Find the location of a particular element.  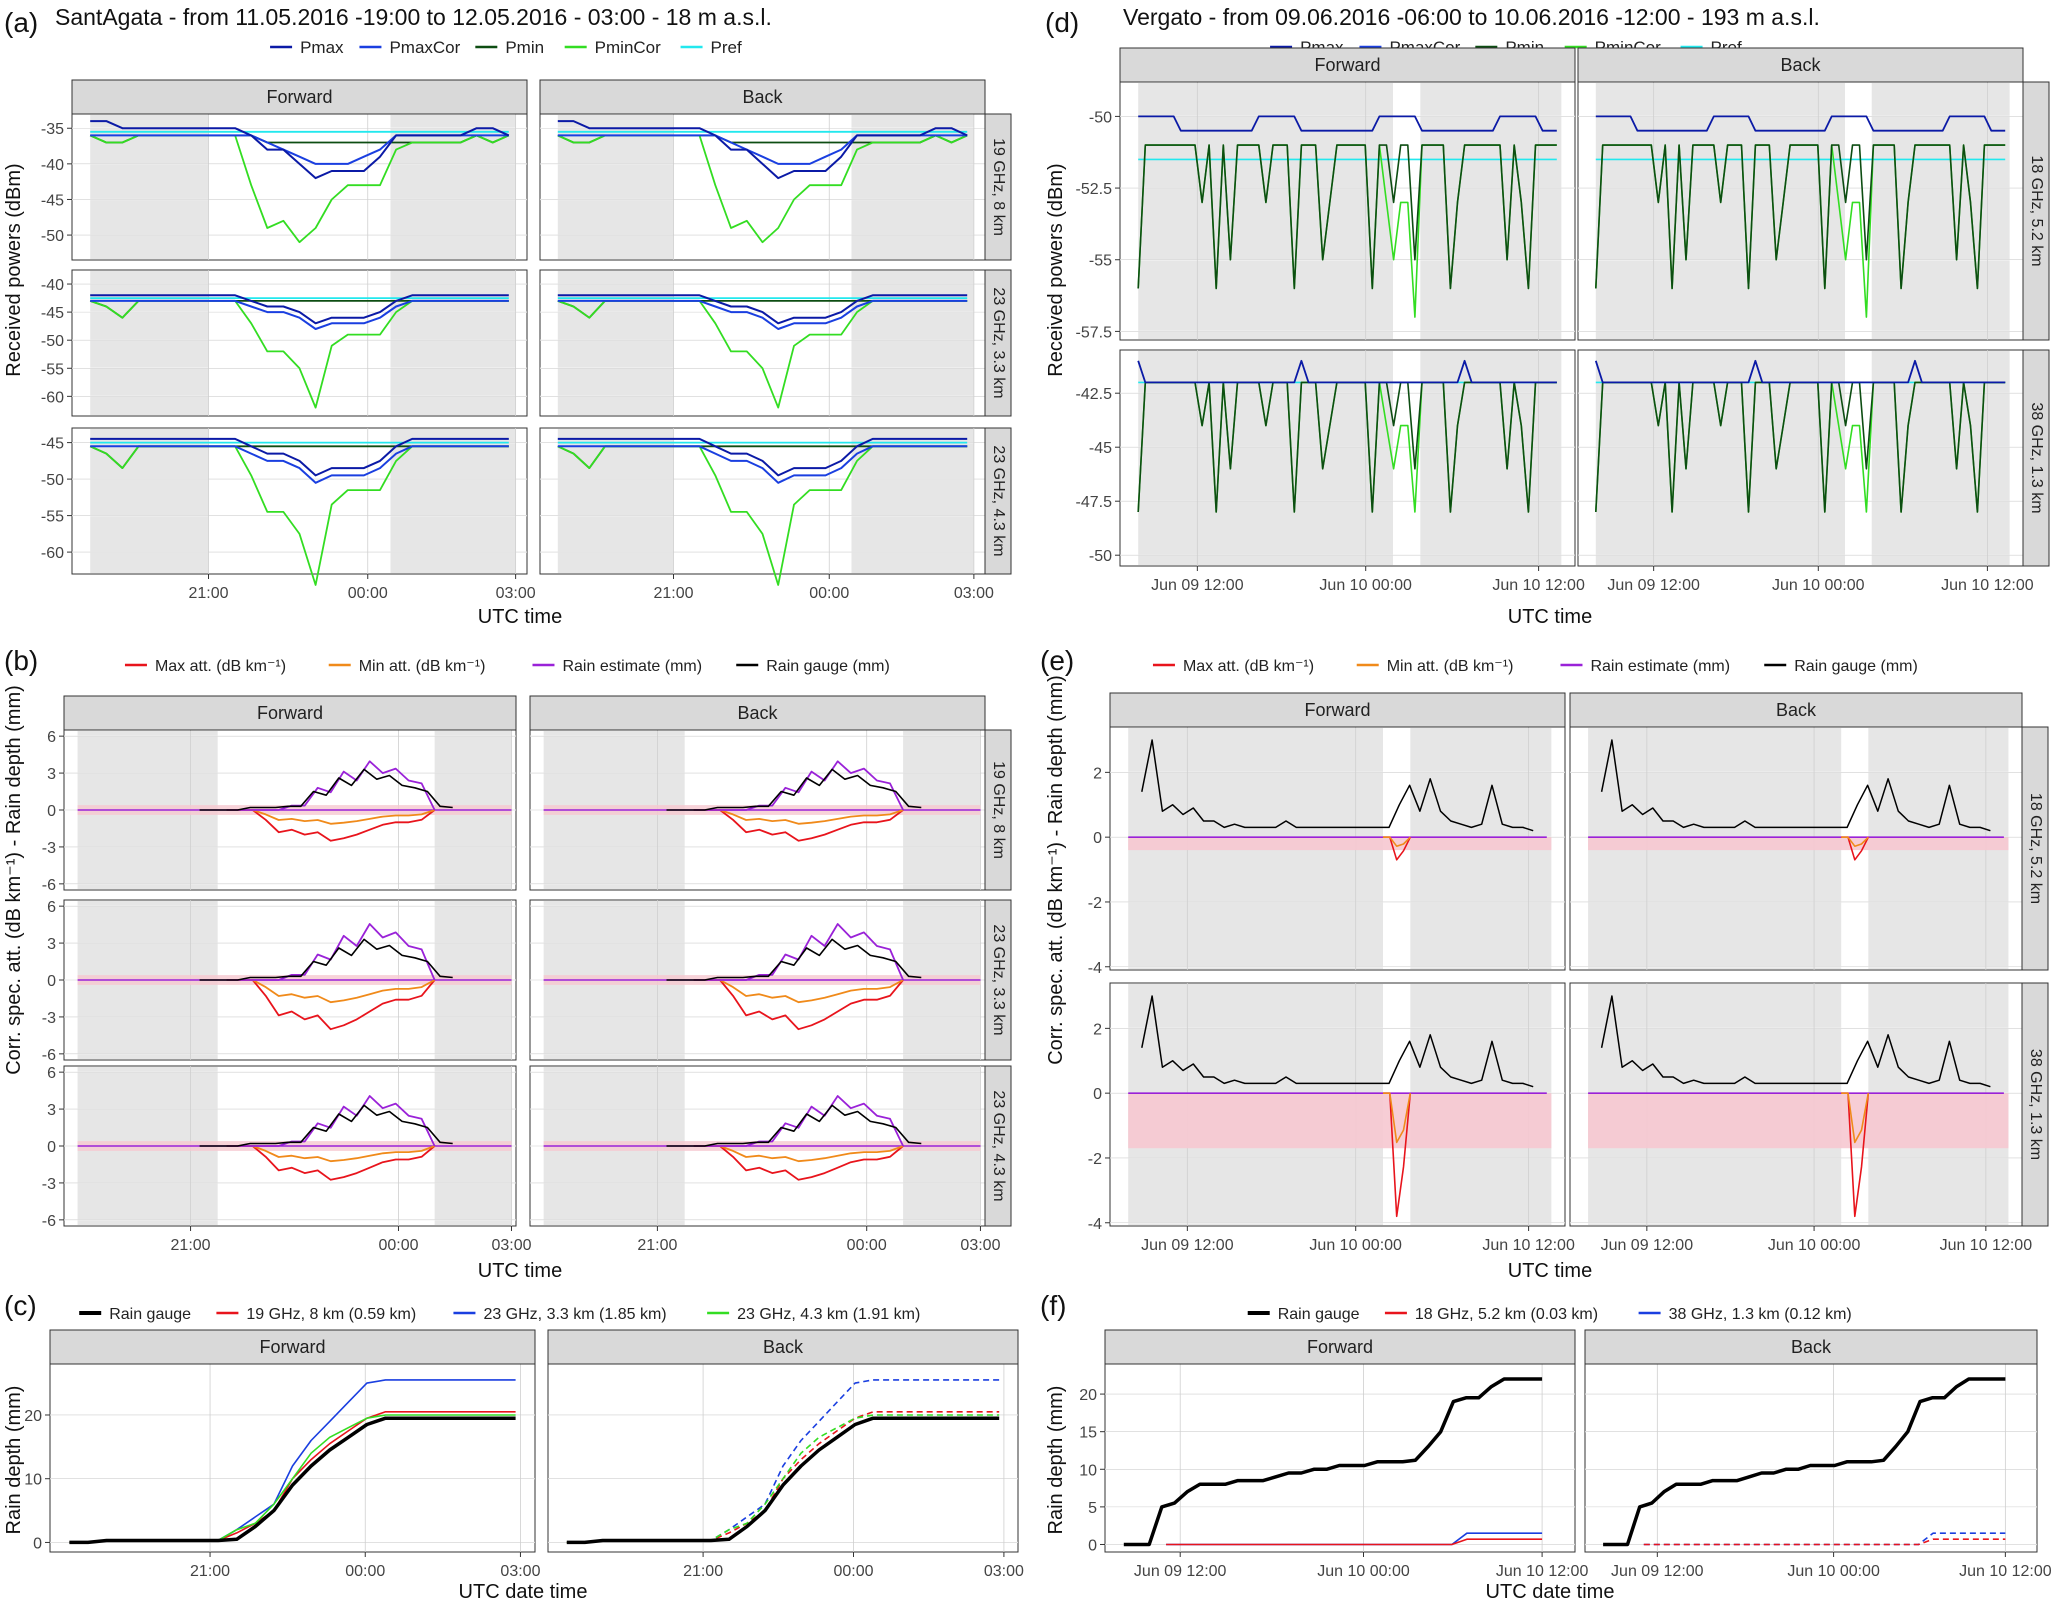

series-Pmin is located at coordinates (1800, 217).